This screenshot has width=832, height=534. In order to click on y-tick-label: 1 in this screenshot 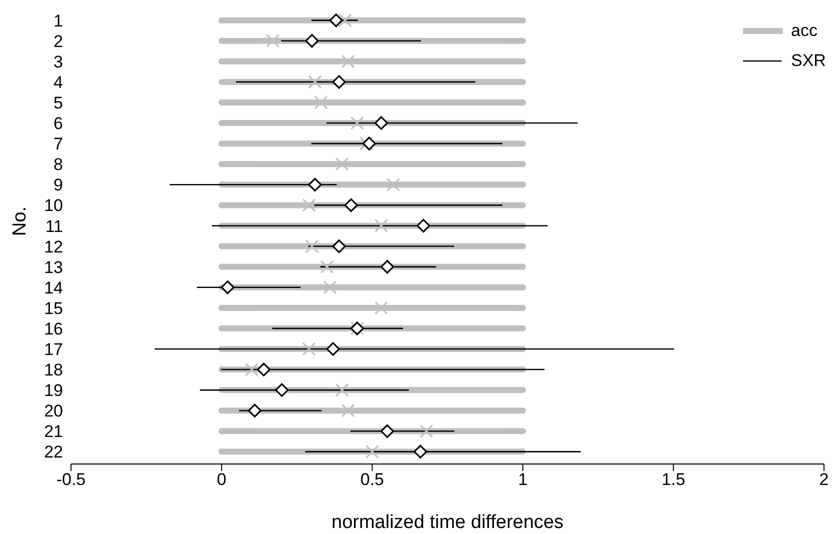, I will do `click(58, 20)`.